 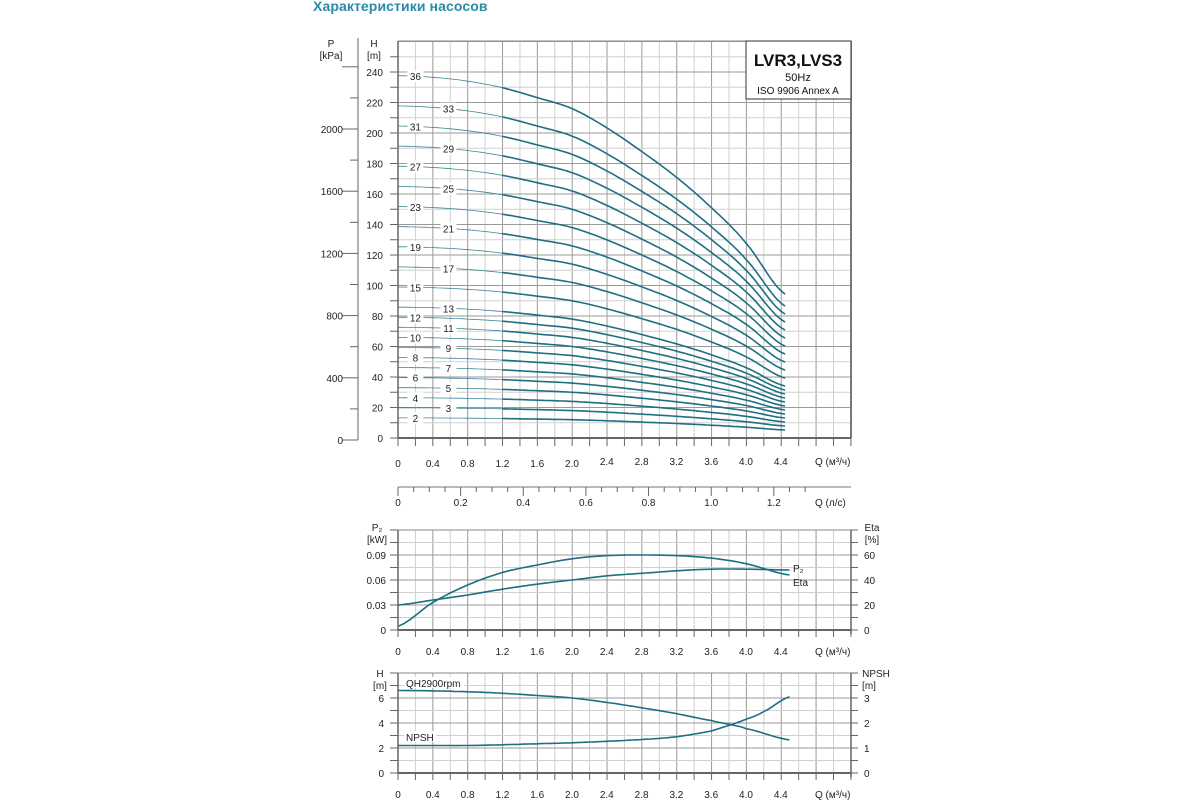 What do you see at coordinates (378, 409) in the screenshot?
I see `y-tick-label: 20` at bounding box center [378, 409].